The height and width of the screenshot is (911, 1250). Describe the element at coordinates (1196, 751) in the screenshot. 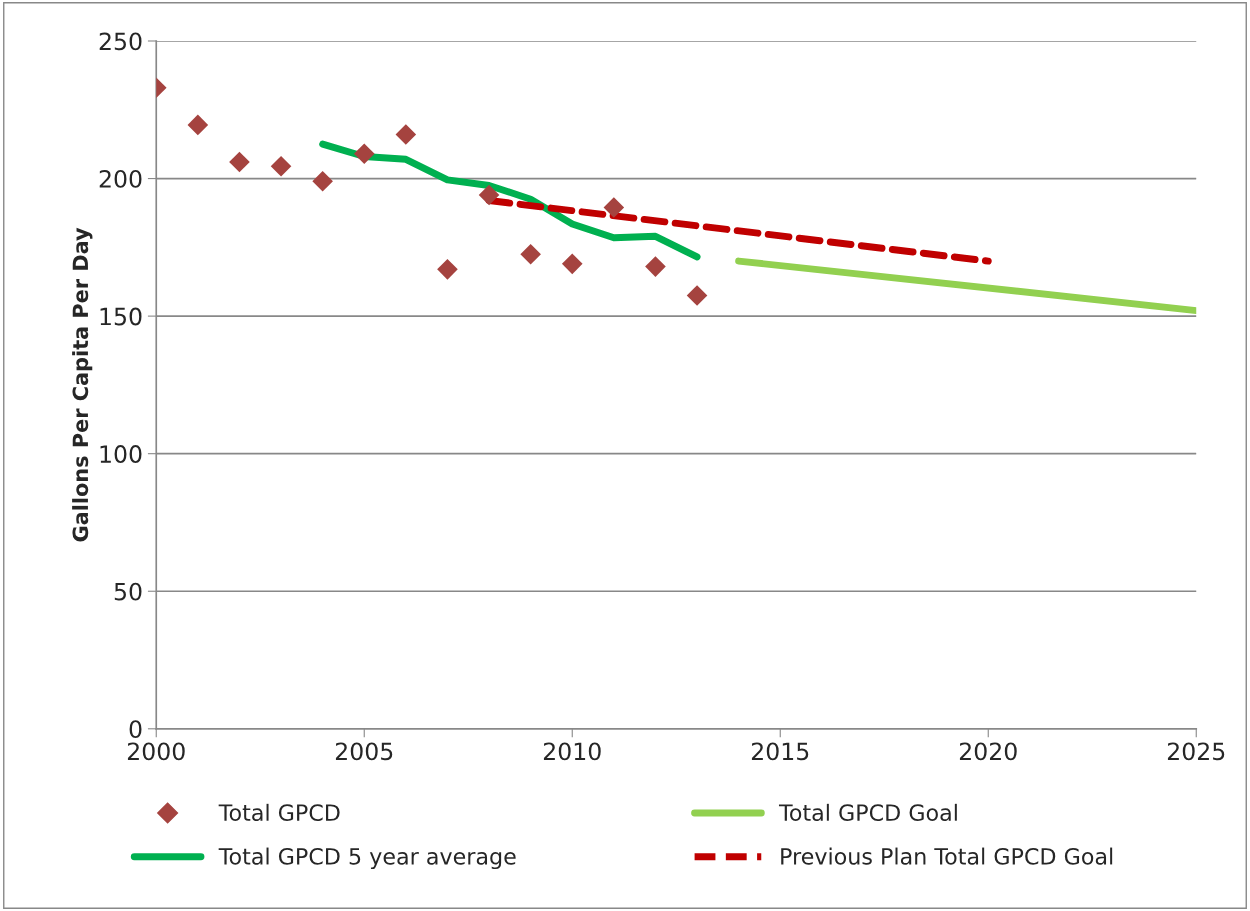

I see `x-tick-label: 2025` at that location.